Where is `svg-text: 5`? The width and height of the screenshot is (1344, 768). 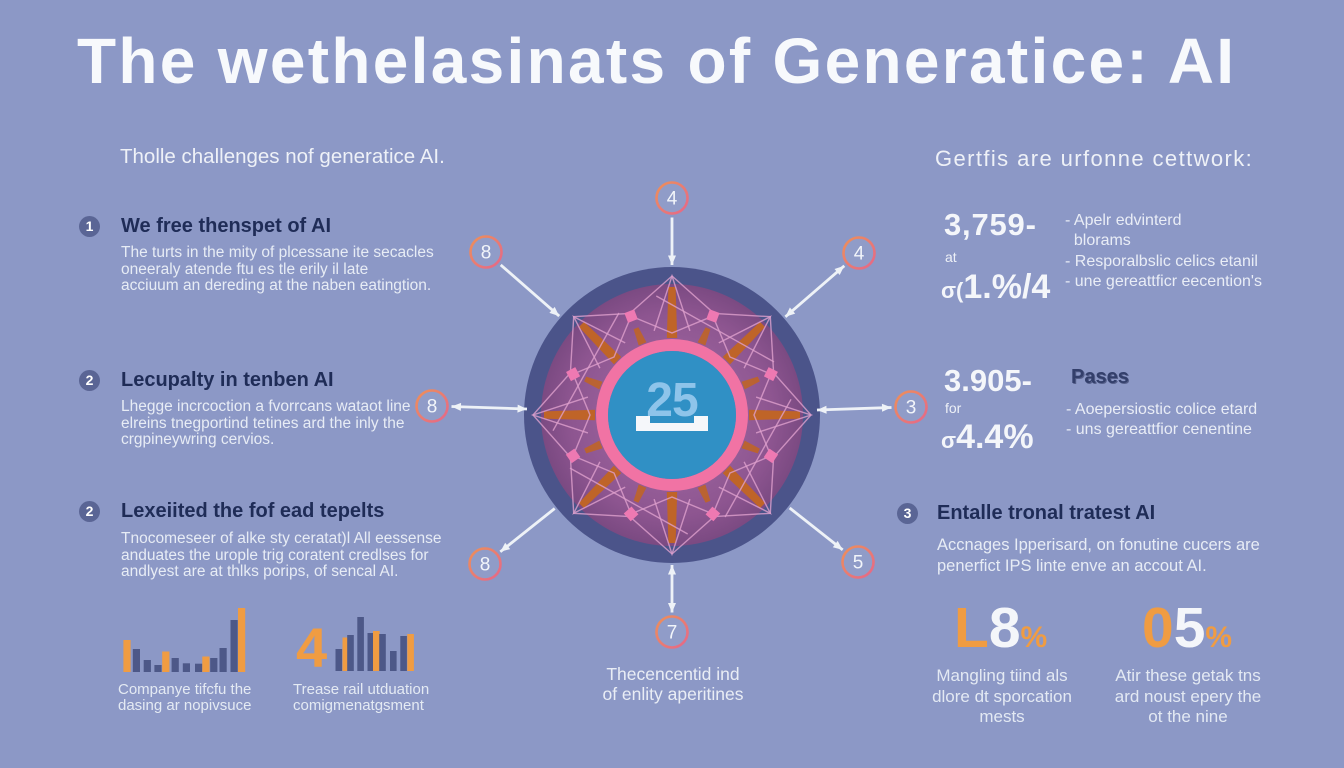 svg-text: 5 is located at coordinates (858, 563).